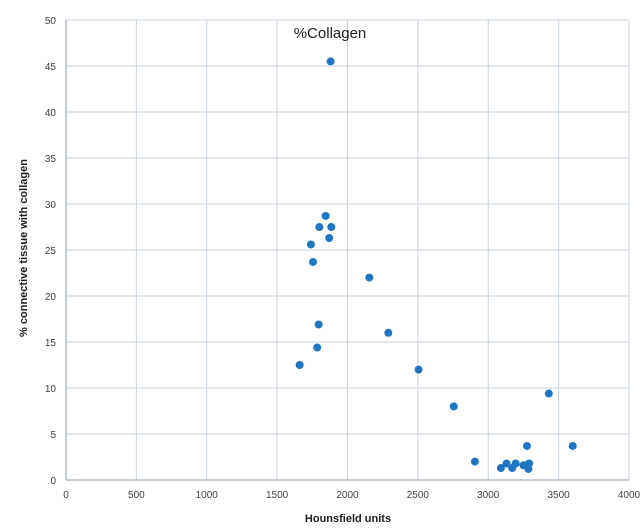 This screenshot has width=643, height=529. I want to click on y-tick-label: 35, so click(51, 159).